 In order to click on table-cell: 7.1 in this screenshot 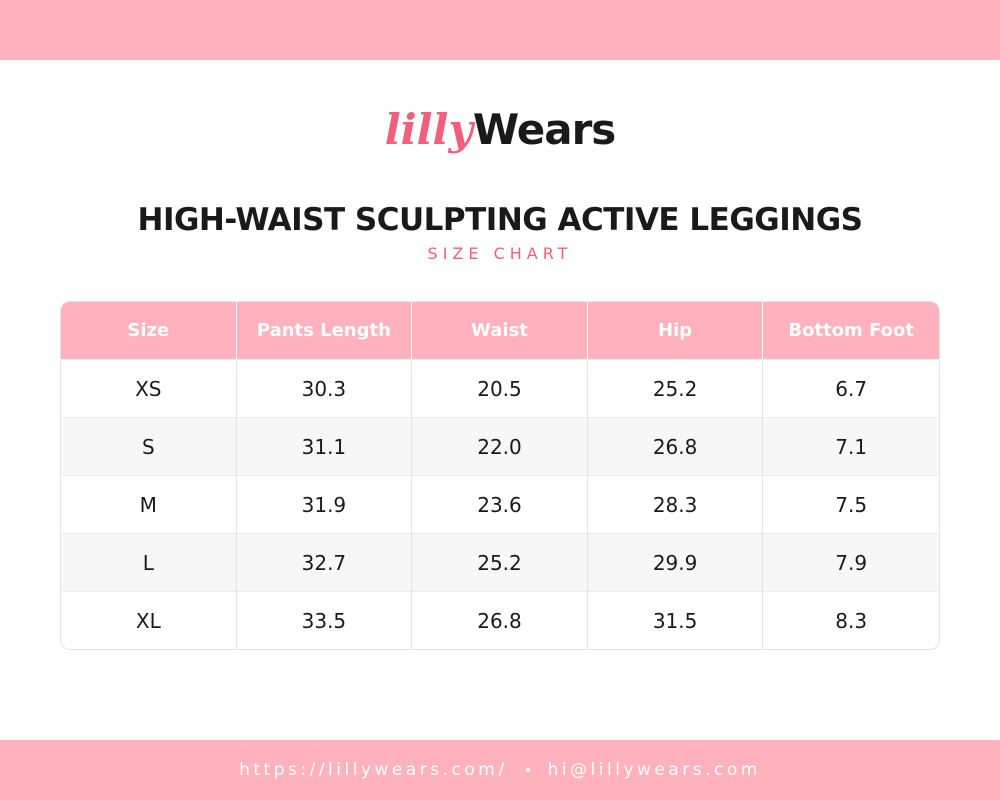, I will do `click(851, 446)`.